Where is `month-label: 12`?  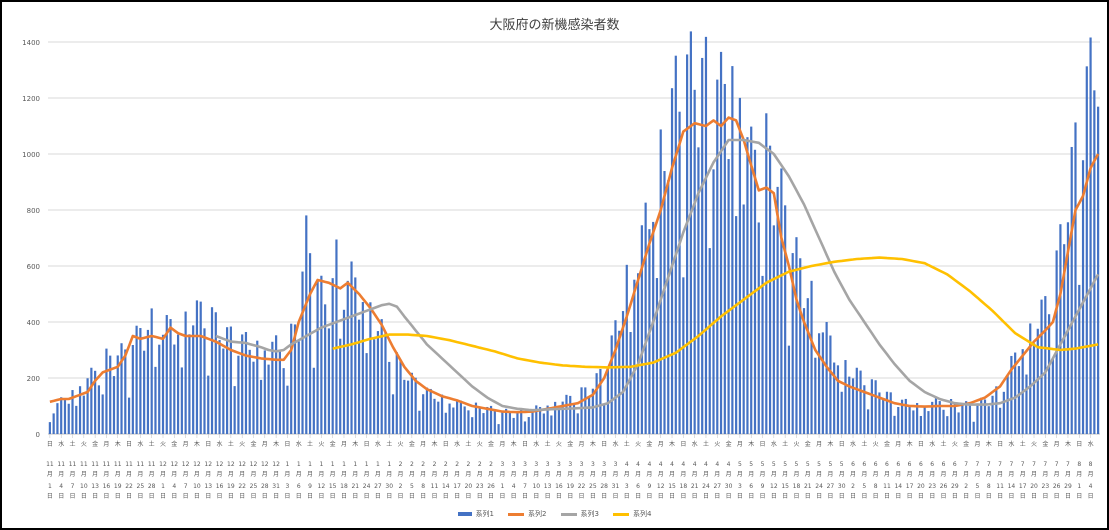 month-label: 12 is located at coordinates (242, 464).